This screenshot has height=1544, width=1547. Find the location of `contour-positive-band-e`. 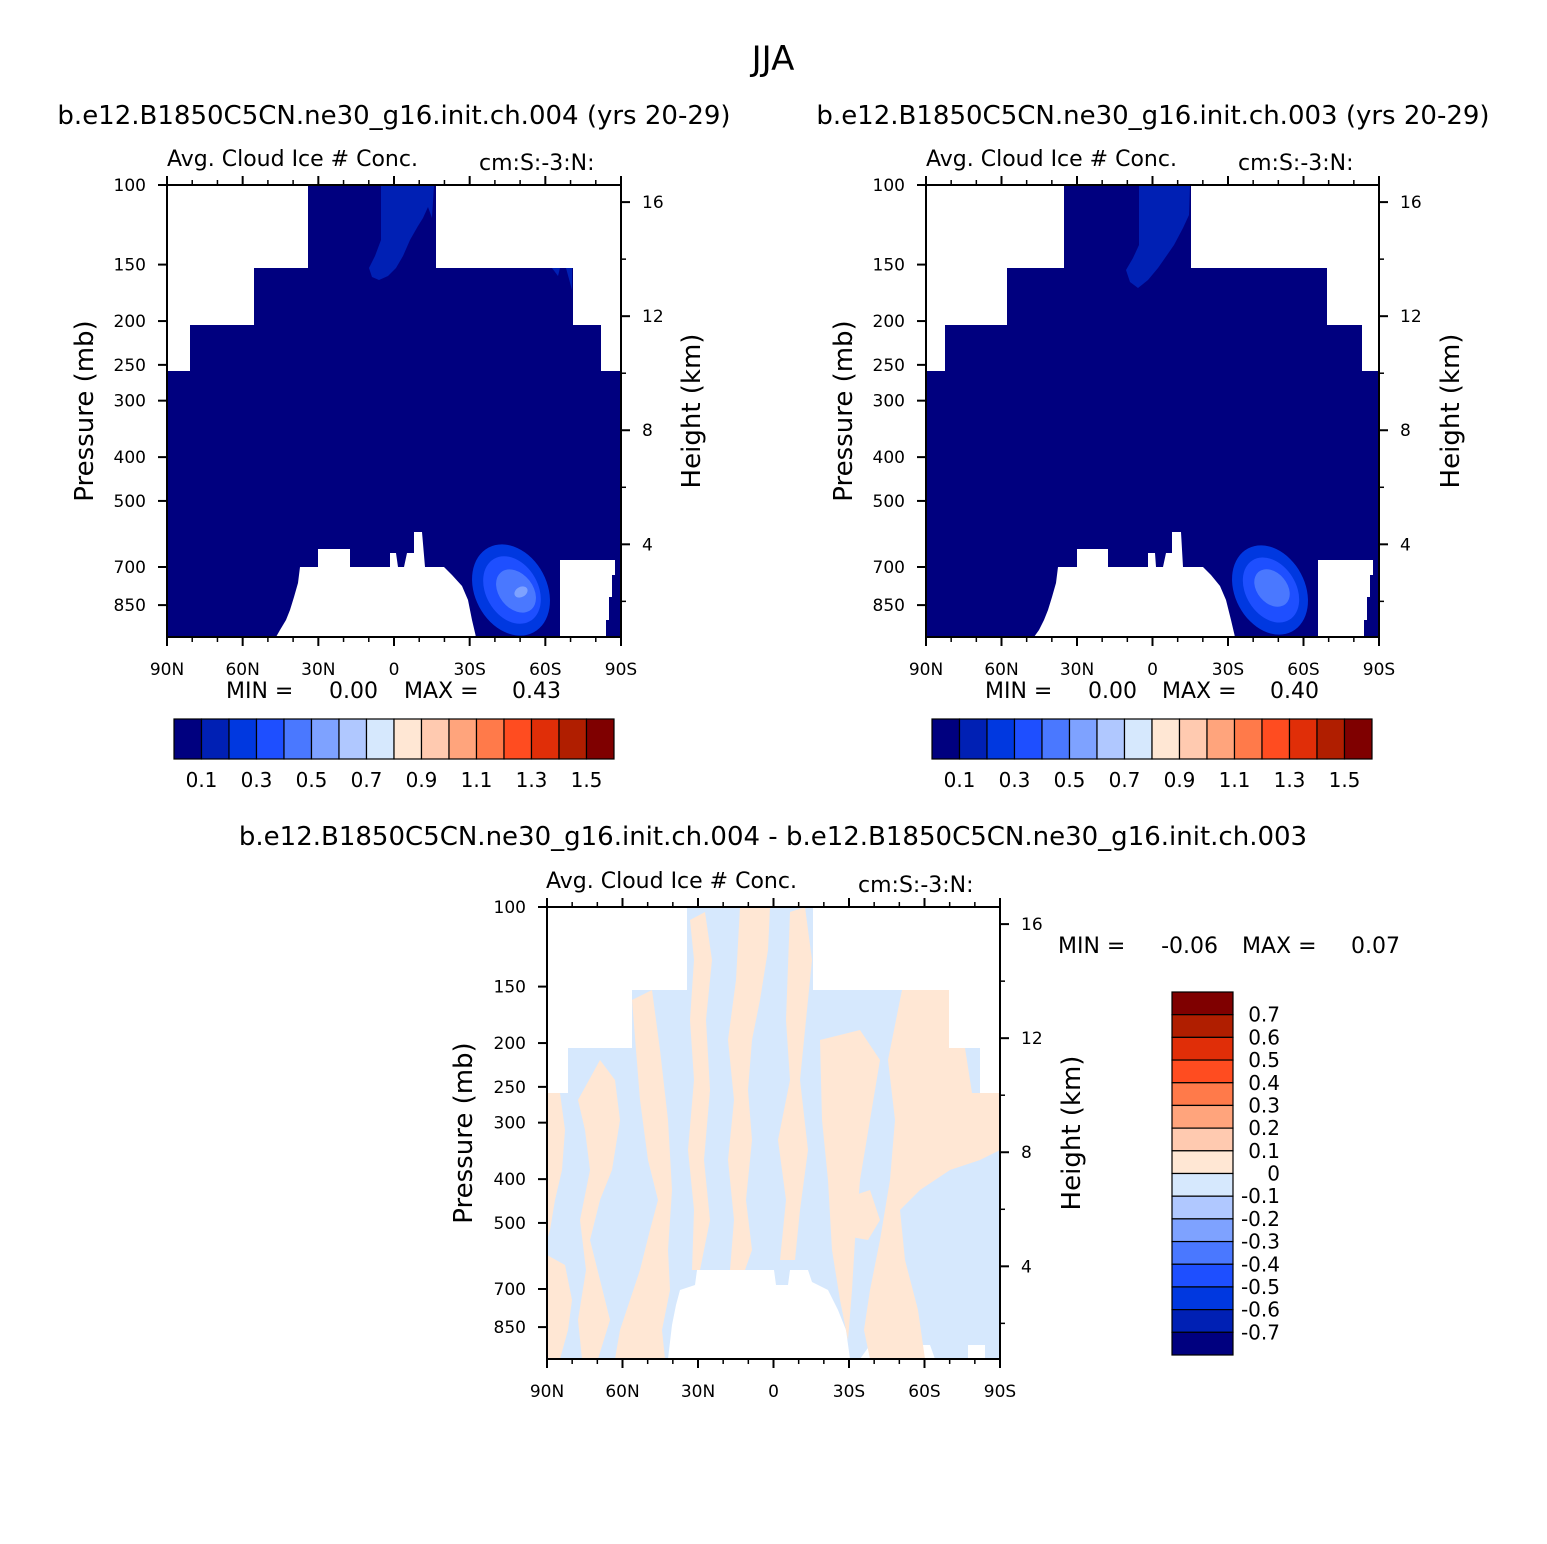

contour-positive-band-e is located at coordinates (795, 1083).